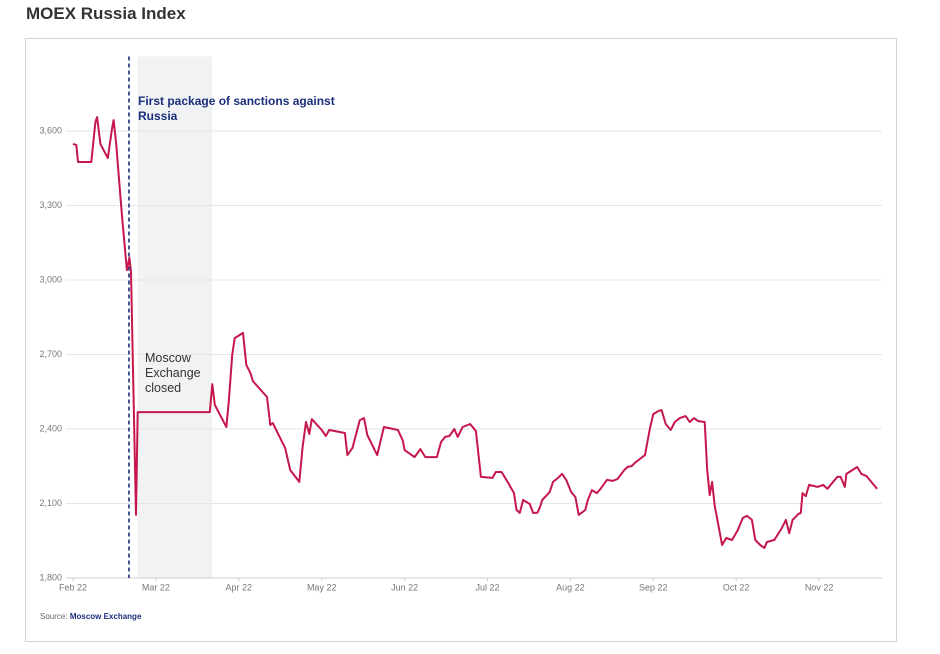  I want to click on y-tick-label: 3,600, so click(50, 130).